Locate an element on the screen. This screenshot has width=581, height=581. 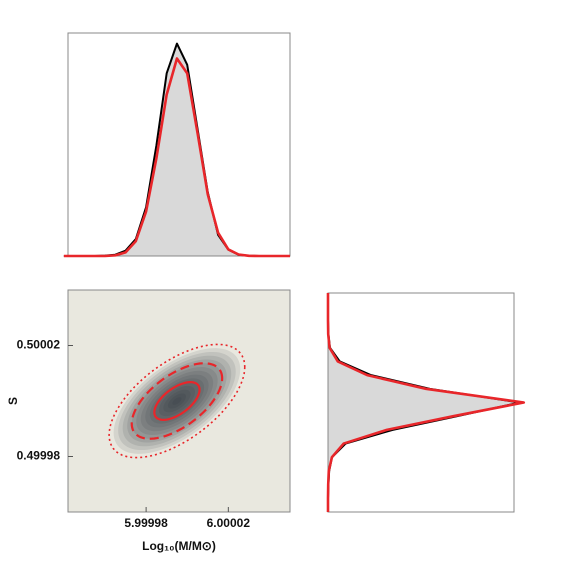
contour-line is located at coordinates (177, 401).